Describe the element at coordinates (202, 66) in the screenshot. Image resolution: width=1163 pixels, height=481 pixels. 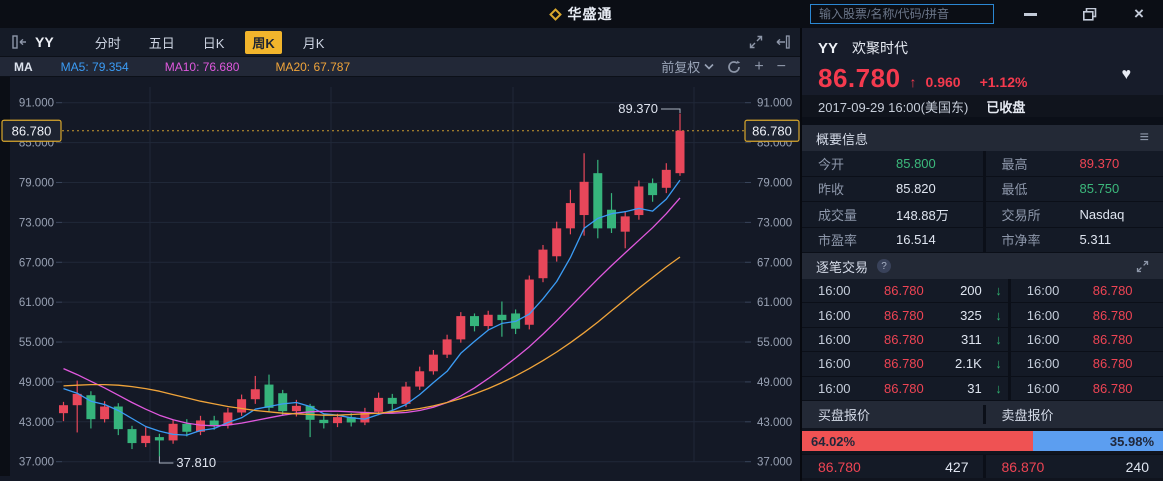
I see `ma10-value: MA10: 76.680` at that location.